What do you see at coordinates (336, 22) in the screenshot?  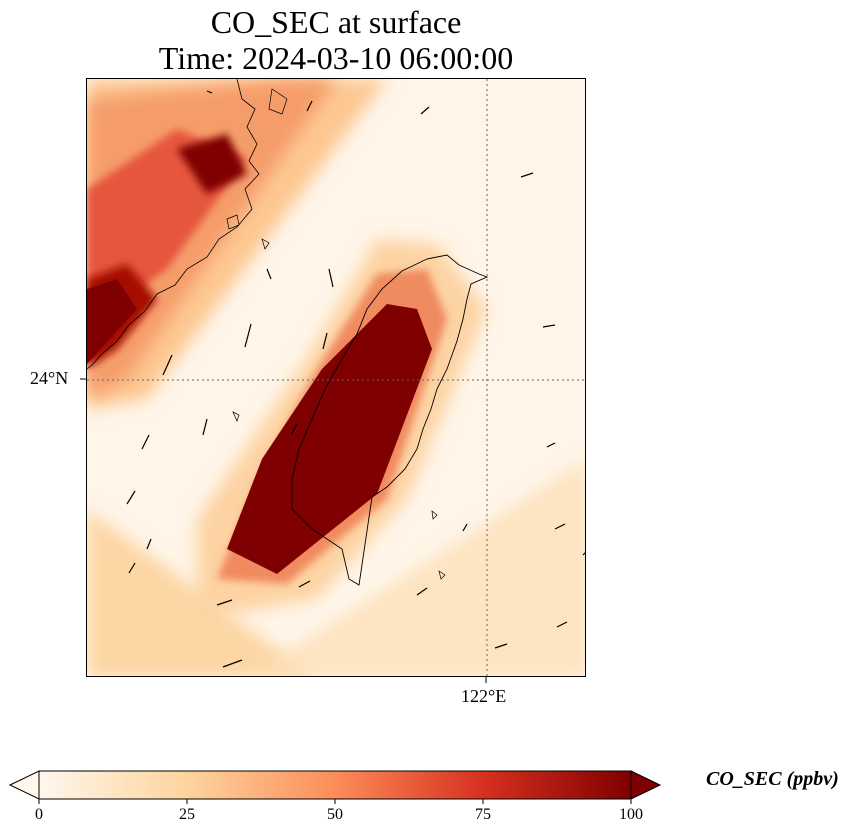 I see `title-line-1: CO_SEC at surface` at bounding box center [336, 22].